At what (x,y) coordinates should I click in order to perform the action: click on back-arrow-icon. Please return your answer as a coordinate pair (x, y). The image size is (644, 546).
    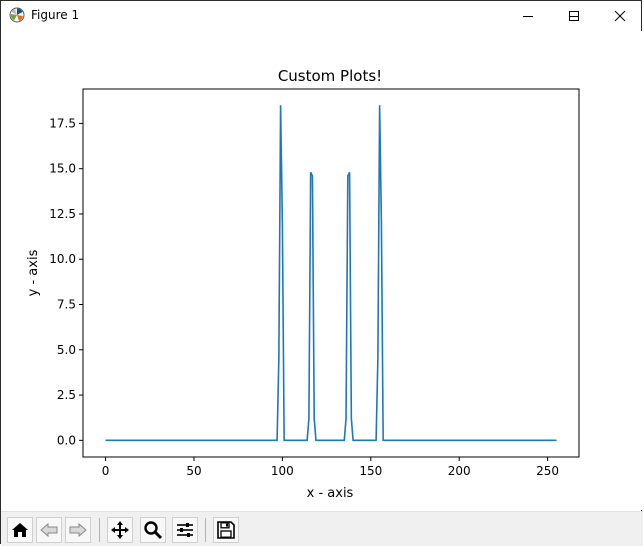
    Looking at the image, I should click on (49, 530).